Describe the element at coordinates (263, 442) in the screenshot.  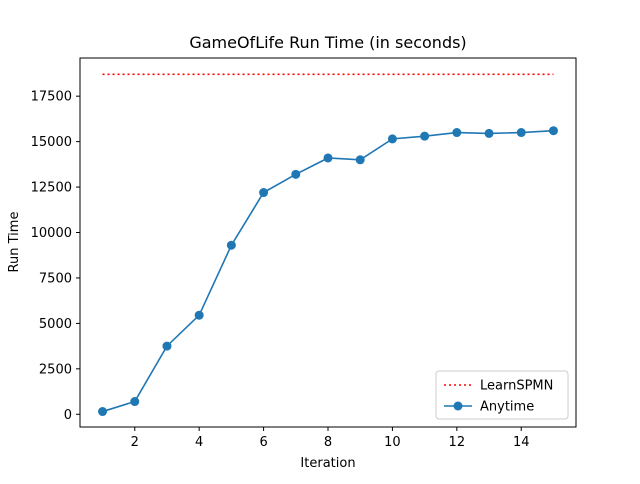
I see `x-tick-label: 6` at that location.